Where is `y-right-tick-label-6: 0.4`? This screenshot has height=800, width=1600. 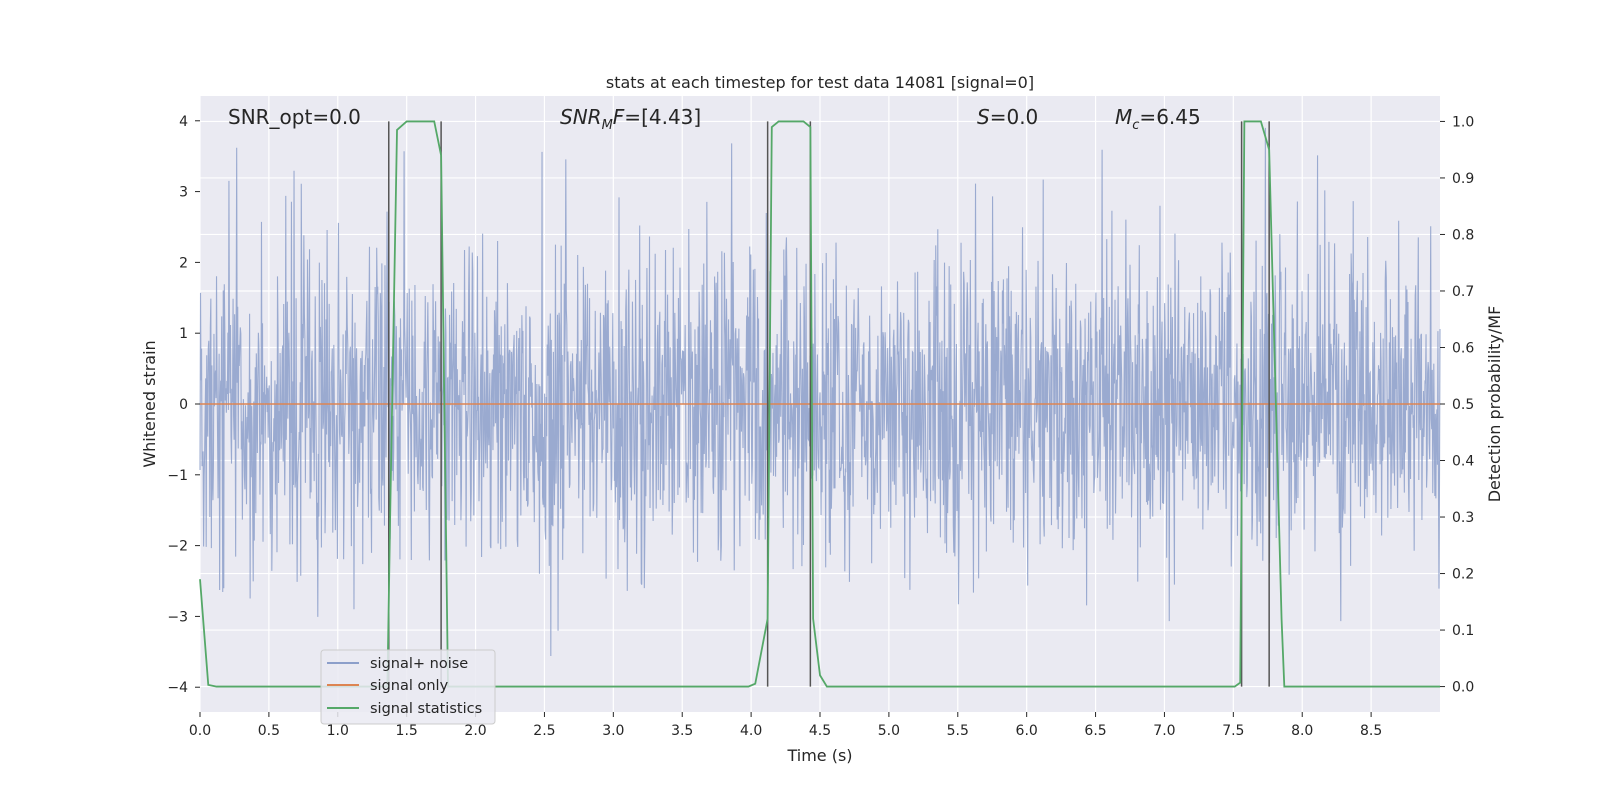 y-right-tick-label-6: 0.4 is located at coordinates (1463, 462).